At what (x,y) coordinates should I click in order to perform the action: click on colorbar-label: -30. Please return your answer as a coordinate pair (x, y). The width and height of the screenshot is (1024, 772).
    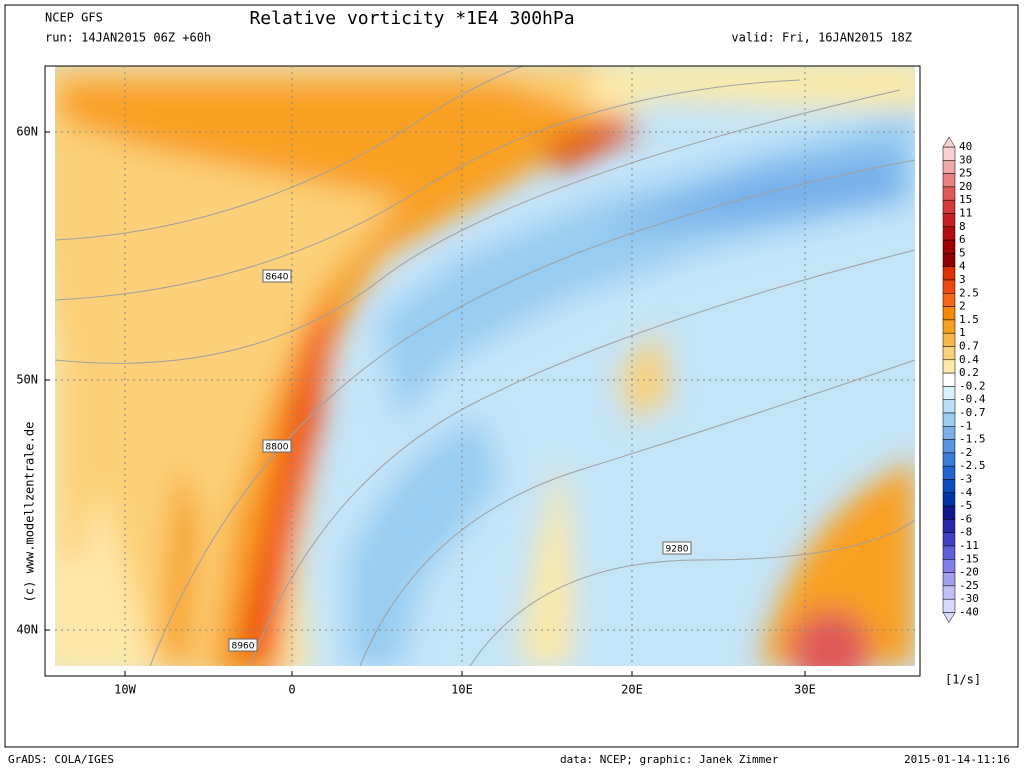
    Looking at the image, I should click on (969, 598).